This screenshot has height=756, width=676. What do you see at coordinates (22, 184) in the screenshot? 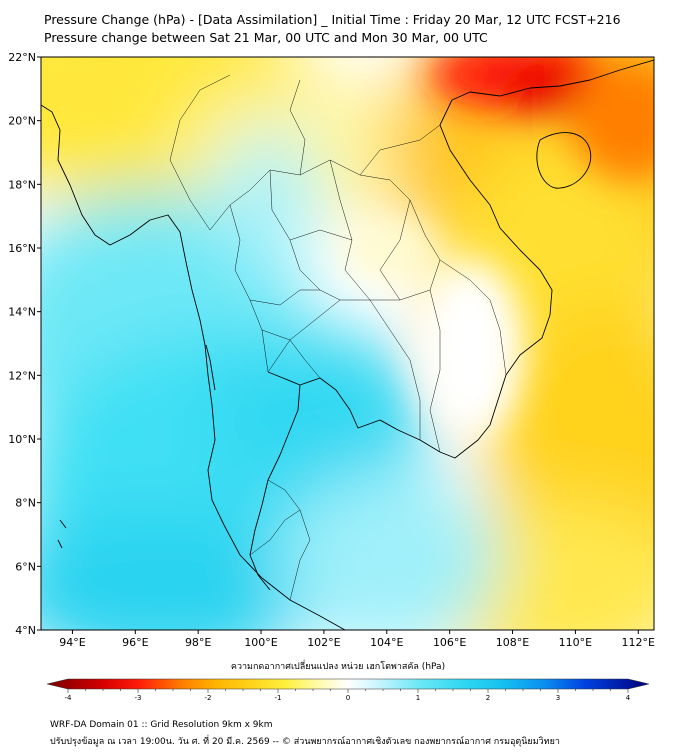
I see `lat-tick-label: 18°N` at bounding box center [22, 184].